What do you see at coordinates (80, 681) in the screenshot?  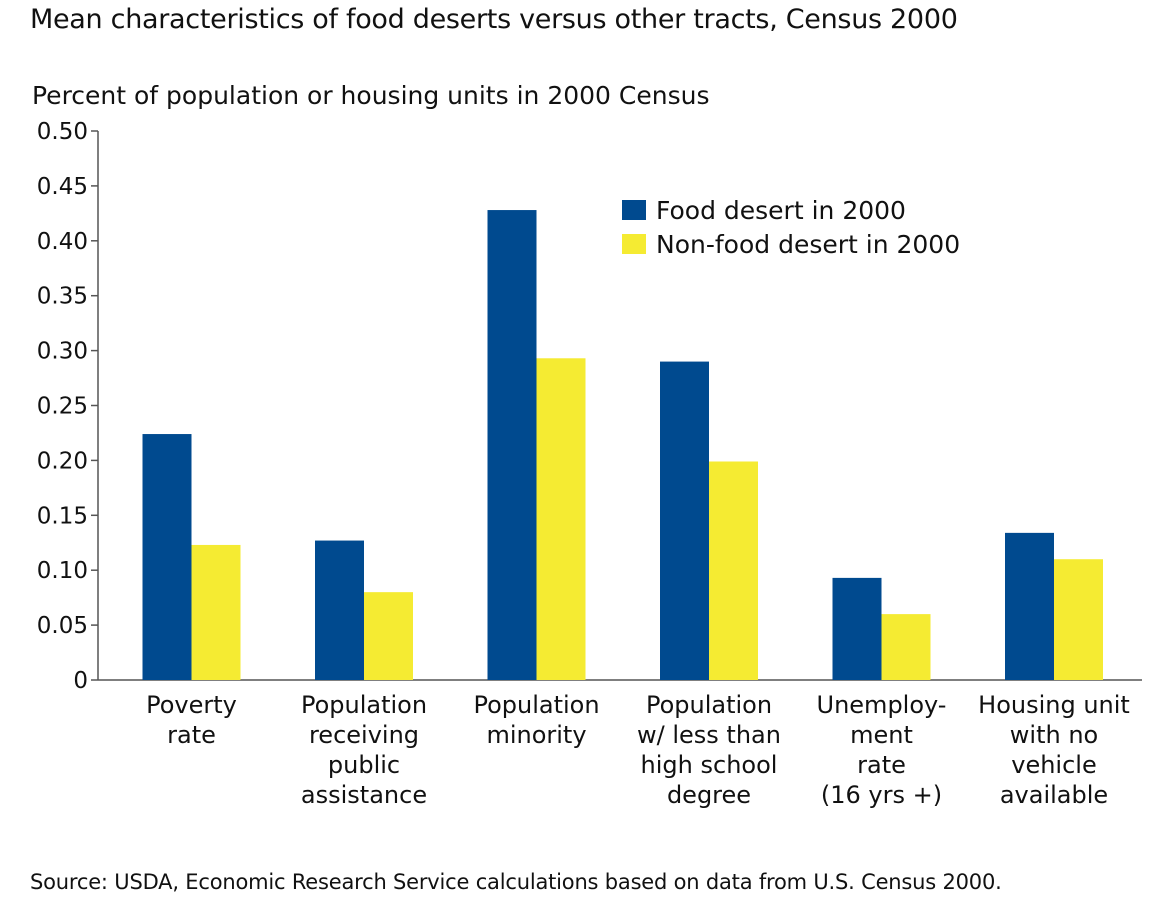 I see `y-tick-label: 0` at bounding box center [80, 681].